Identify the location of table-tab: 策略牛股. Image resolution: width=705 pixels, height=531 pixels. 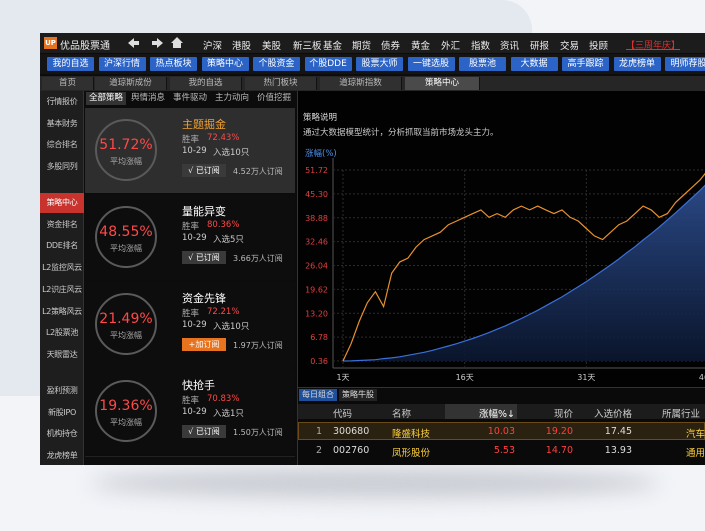
(358, 395).